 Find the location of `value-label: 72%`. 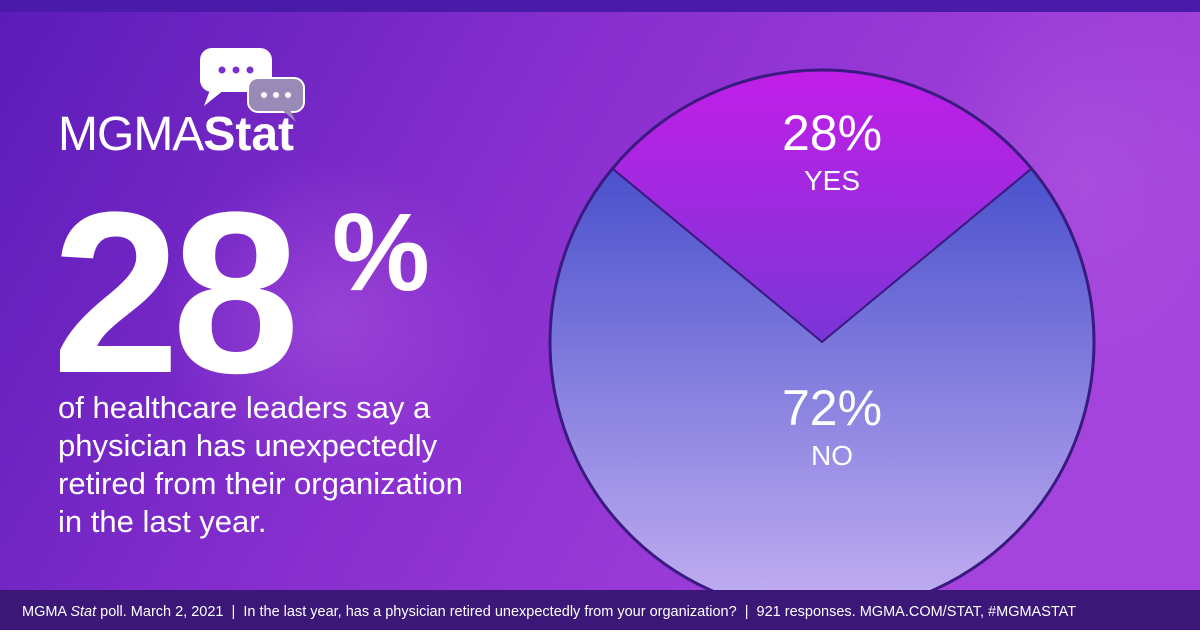

value-label: 72% is located at coordinates (832, 408).